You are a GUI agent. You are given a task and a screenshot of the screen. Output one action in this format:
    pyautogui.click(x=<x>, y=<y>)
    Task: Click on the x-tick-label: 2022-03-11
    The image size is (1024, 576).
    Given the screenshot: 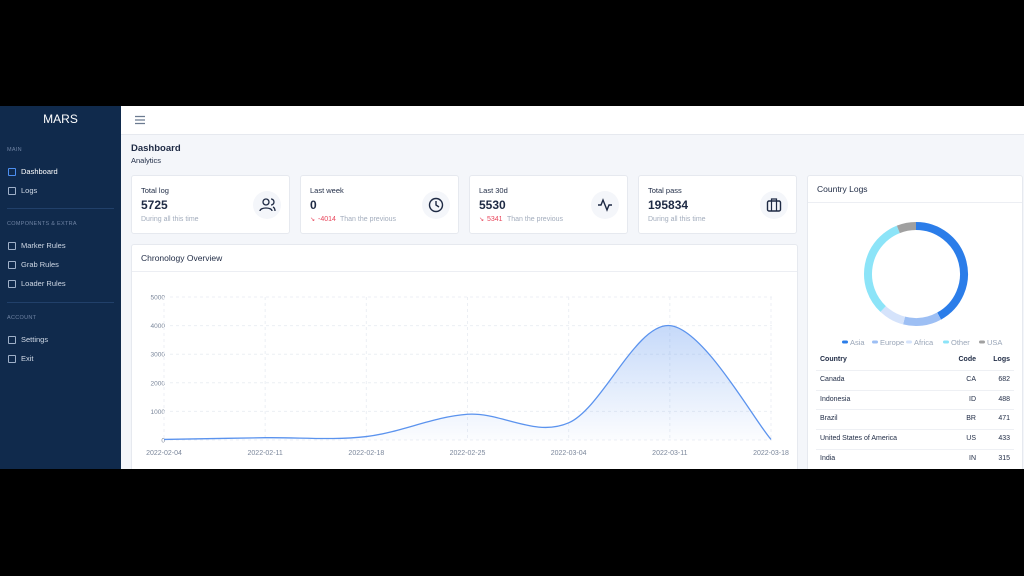 What is the action you would take?
    pyautogui.click(x=669, y=453)
    